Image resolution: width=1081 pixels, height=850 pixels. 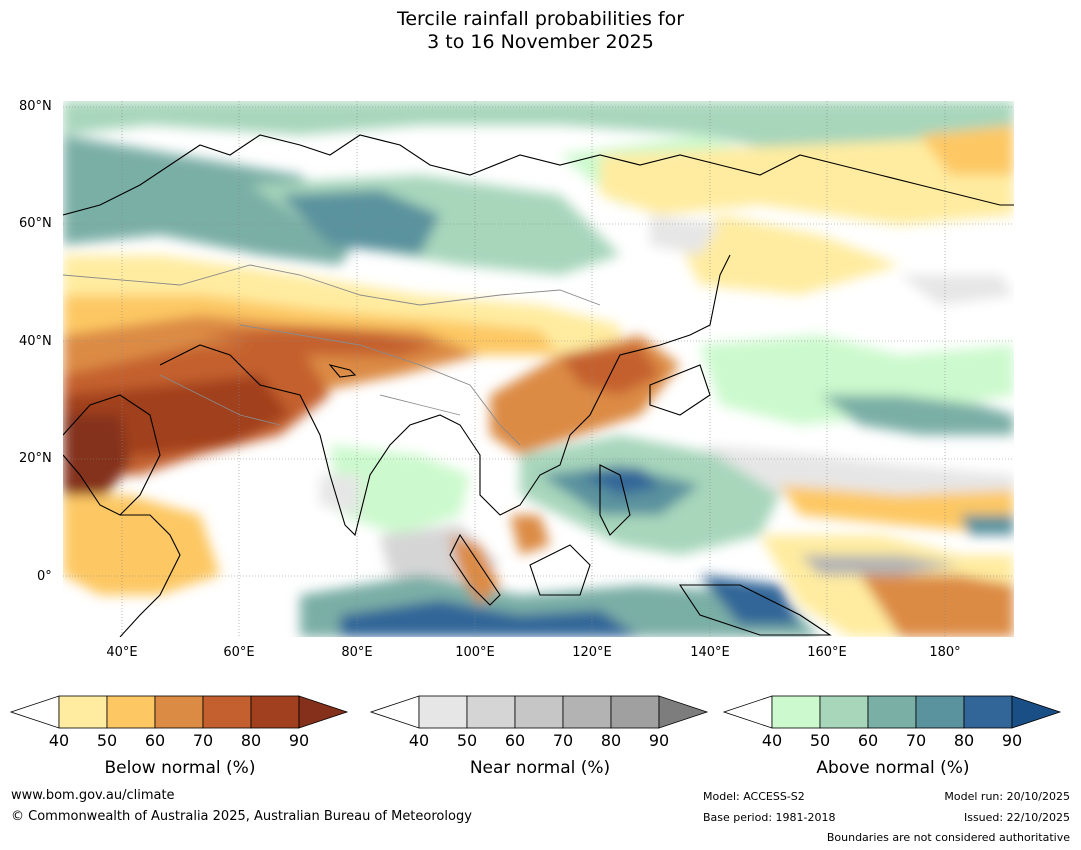 I want to click on lon-label-60e: 60°E, so click(x=239, y=652).